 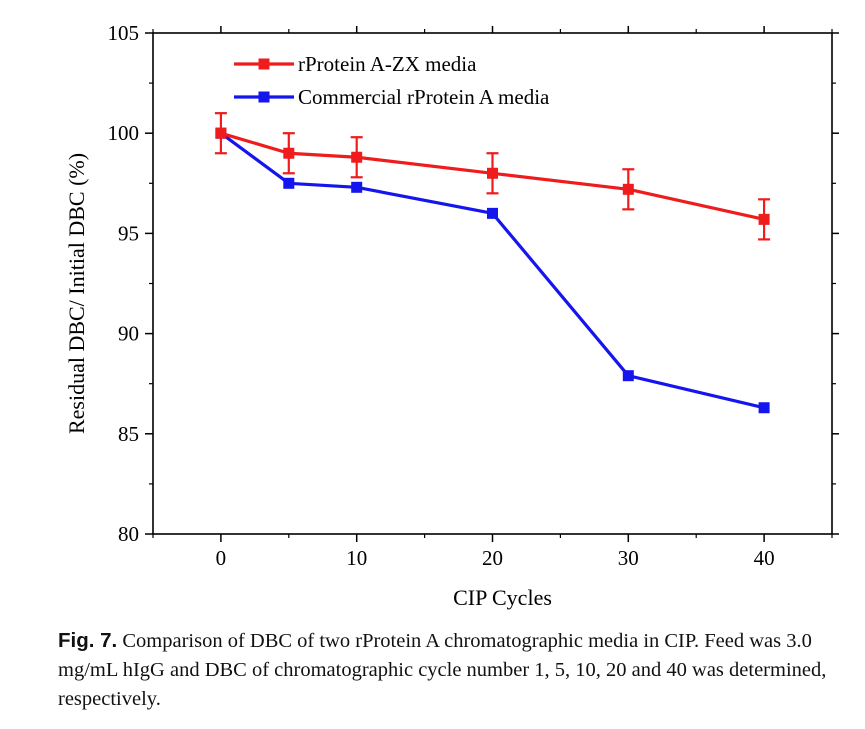 I want to click on x-tick-label: 20, so click(x=492, y=558).